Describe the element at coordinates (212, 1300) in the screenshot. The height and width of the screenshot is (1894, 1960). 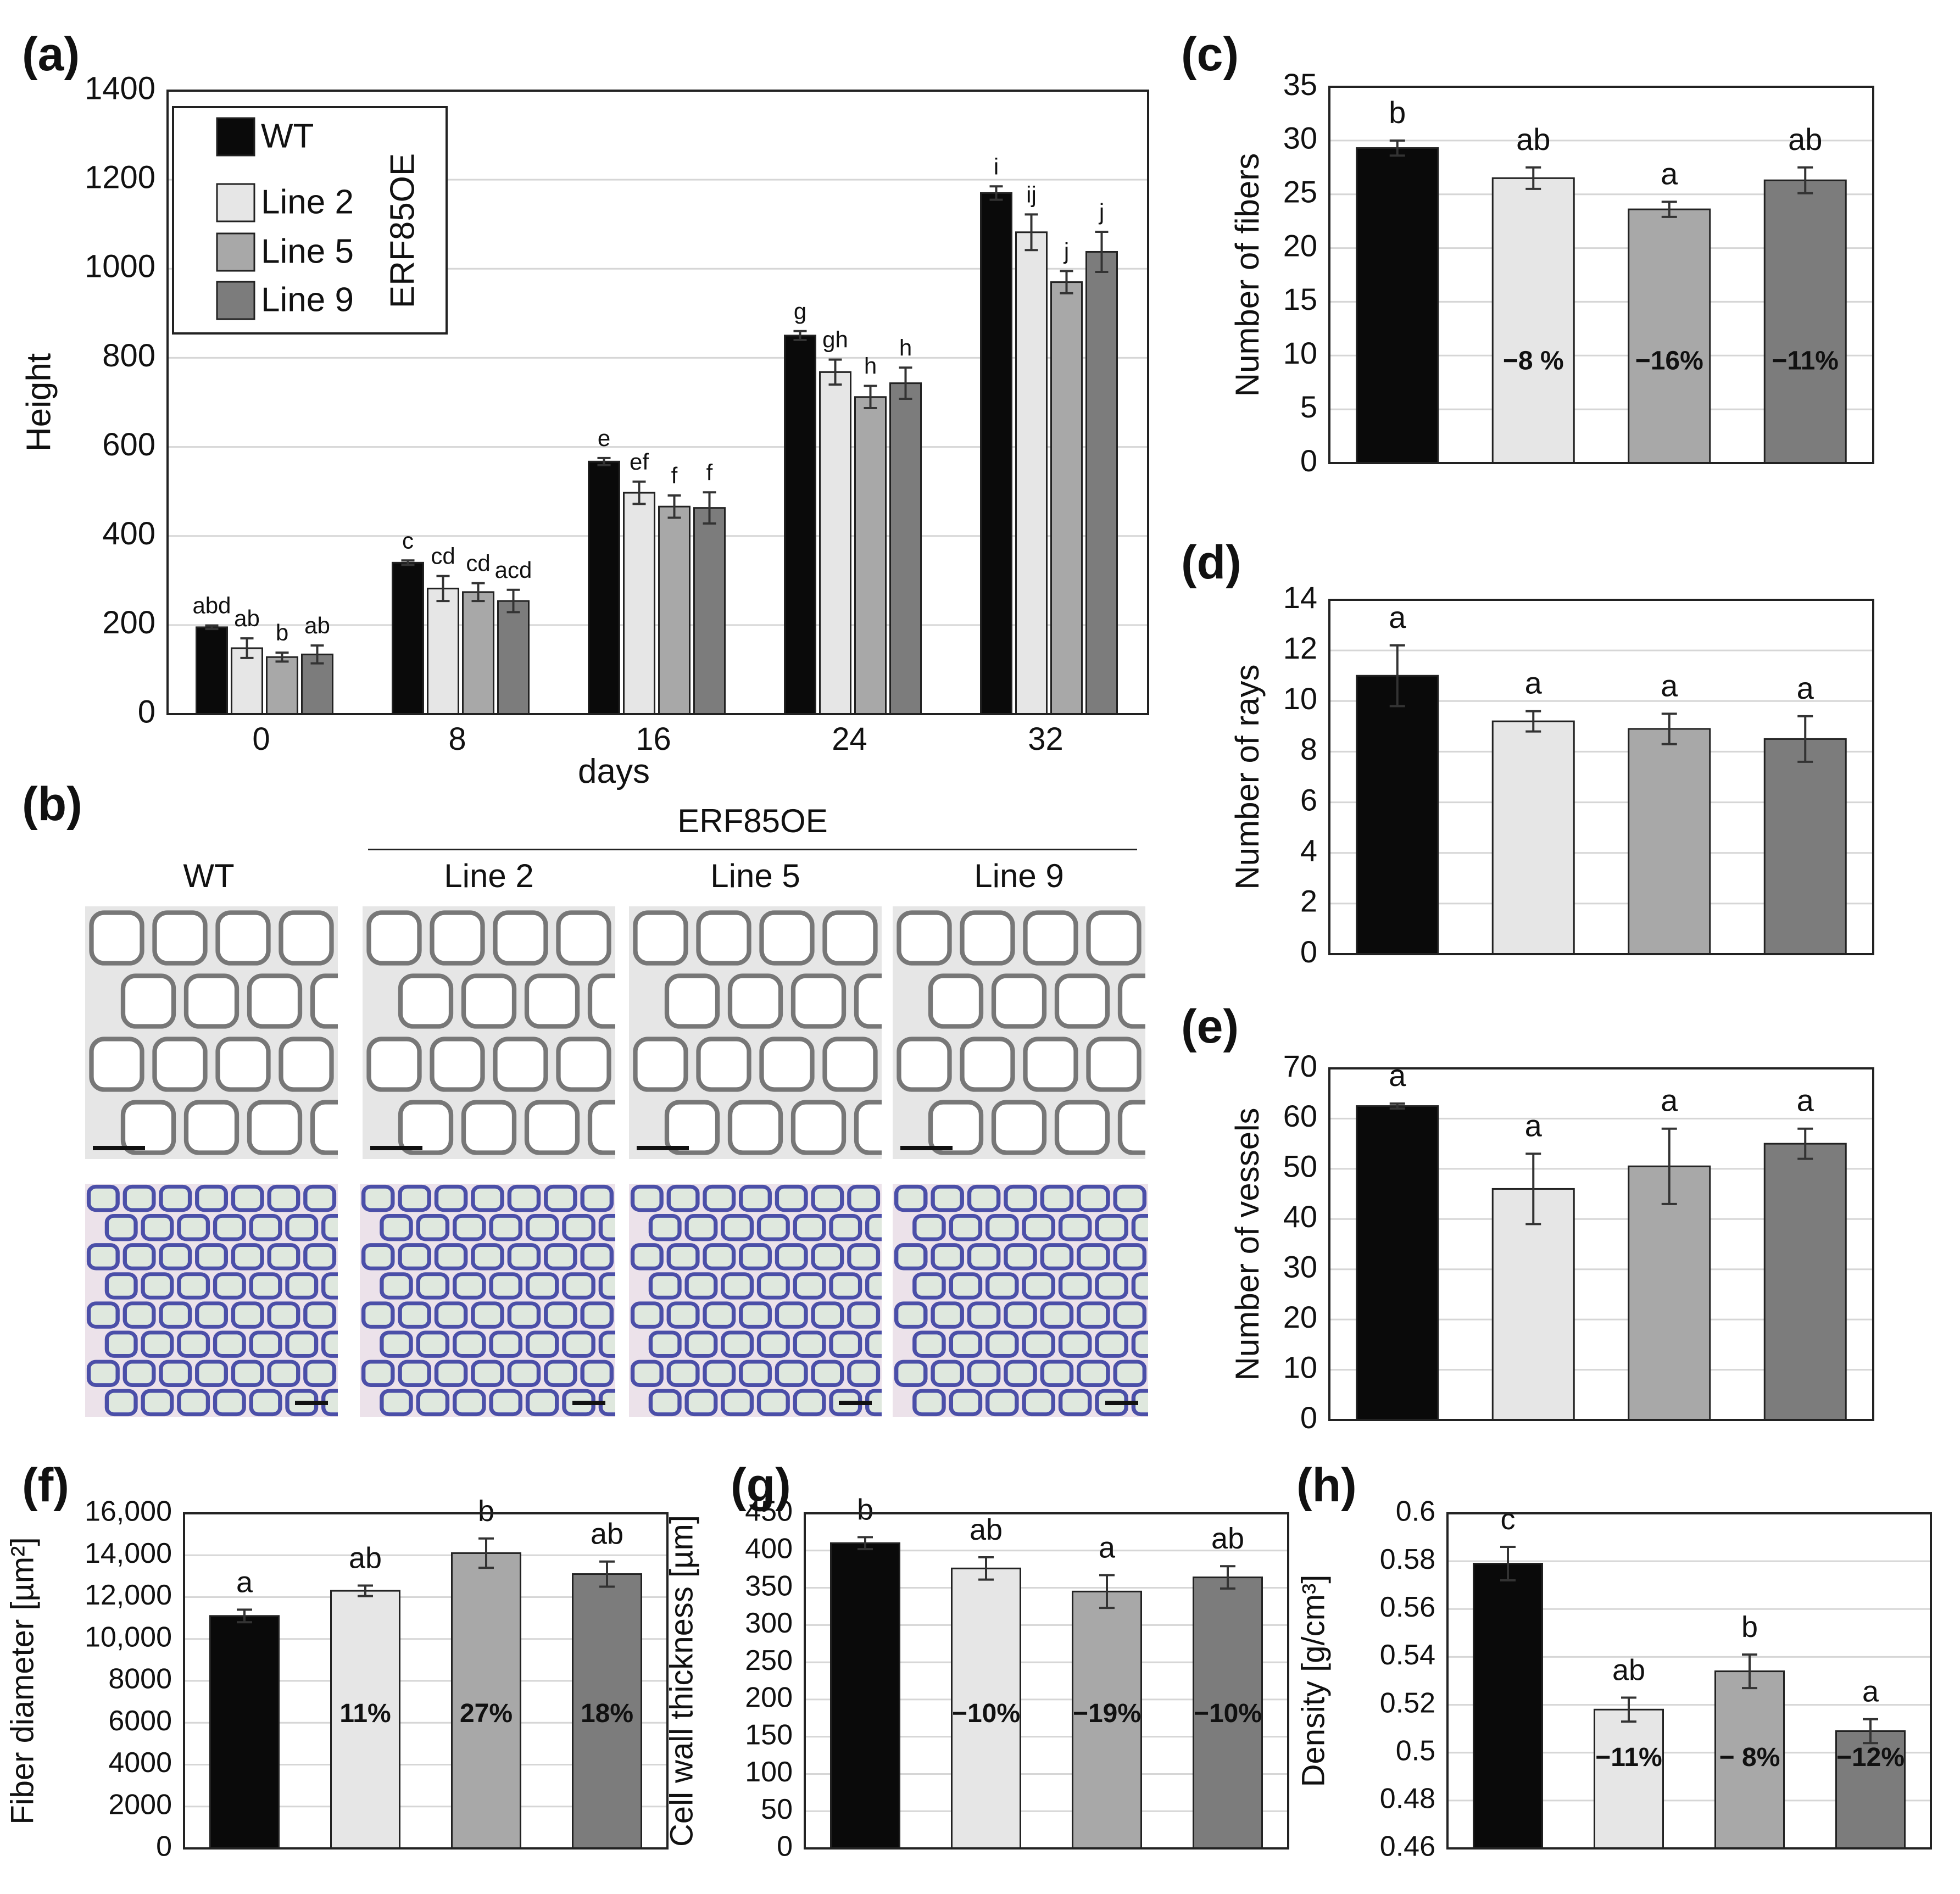
I see `stained-image-wt` at that location.